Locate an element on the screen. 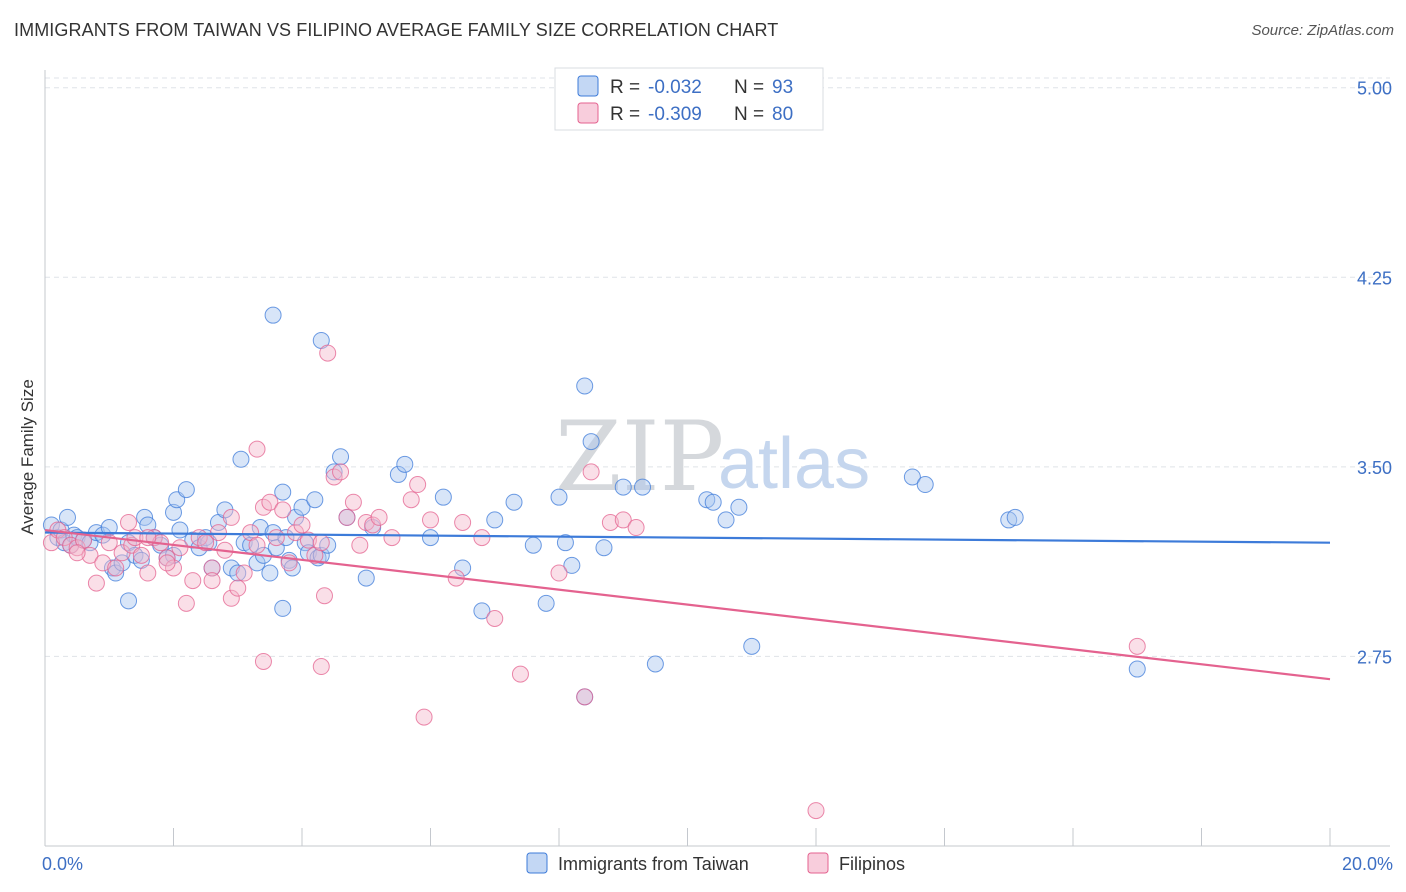  legend-r-value-taiwan: -0.032 is located at coordinates (675, 87).